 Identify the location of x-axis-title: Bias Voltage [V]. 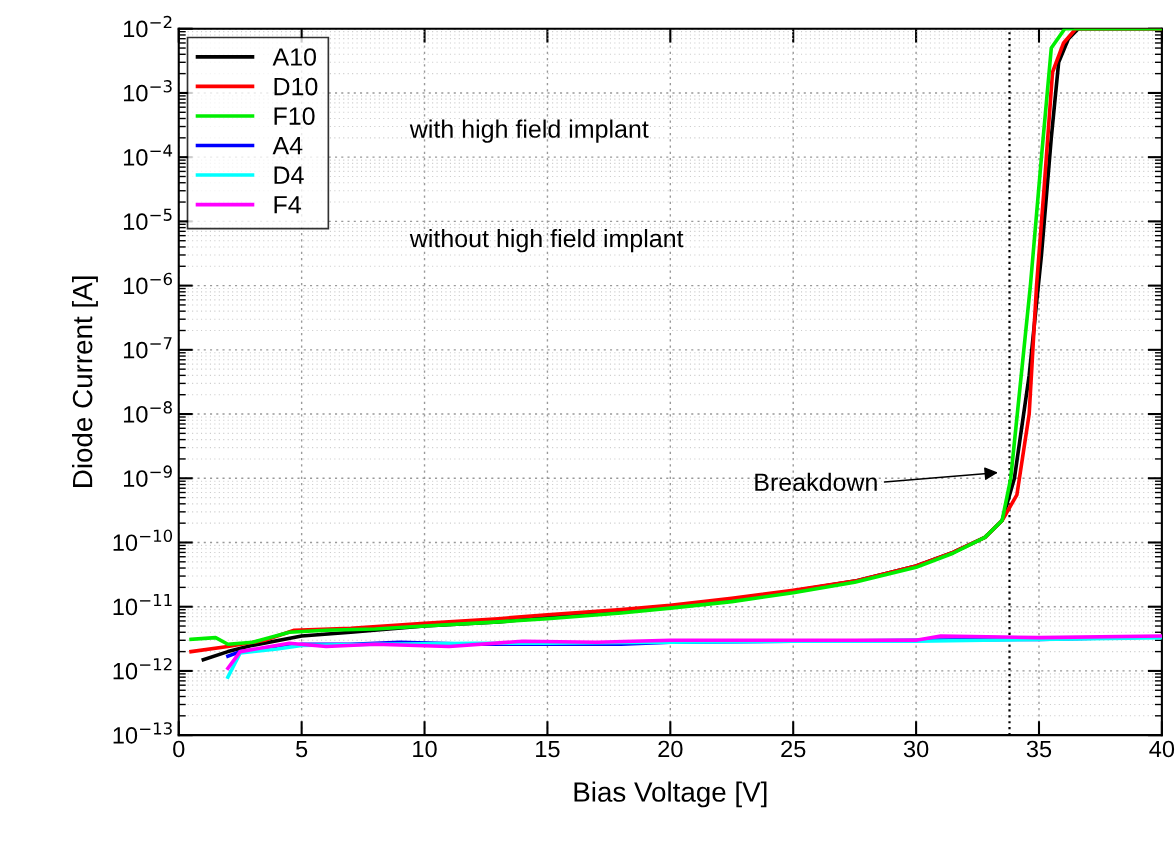
(670, 794).